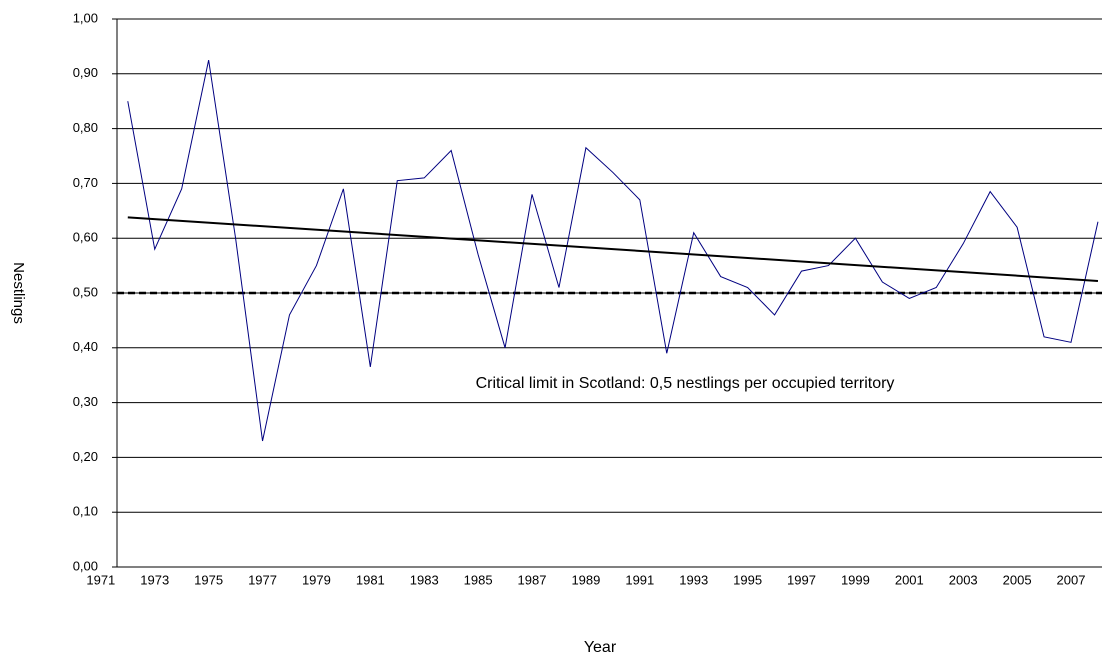 Image resolution: width=1105 pixels, height=659 pixels. What do you see at coordinates (693, 579) in the screenshot?
I see `x-tick-label: 1993` at bounding box center [693, 579].